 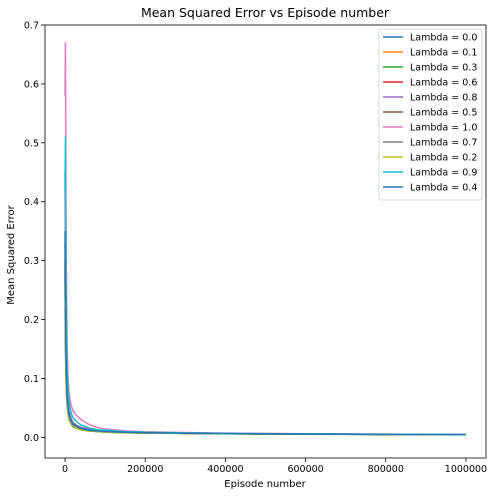 What do you see at coordinates (31, 202) in the screenshot?
I see `y-tick-label: 0.4` at bounding box center [31, 202].